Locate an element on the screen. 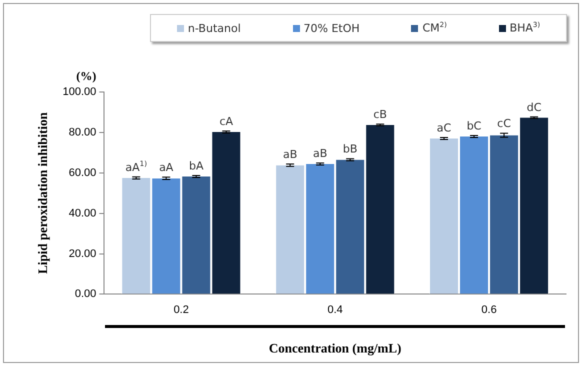 This screenshot has width=584, height=367. y-tick-label: 40.00 is located at coordinates (82, 213).